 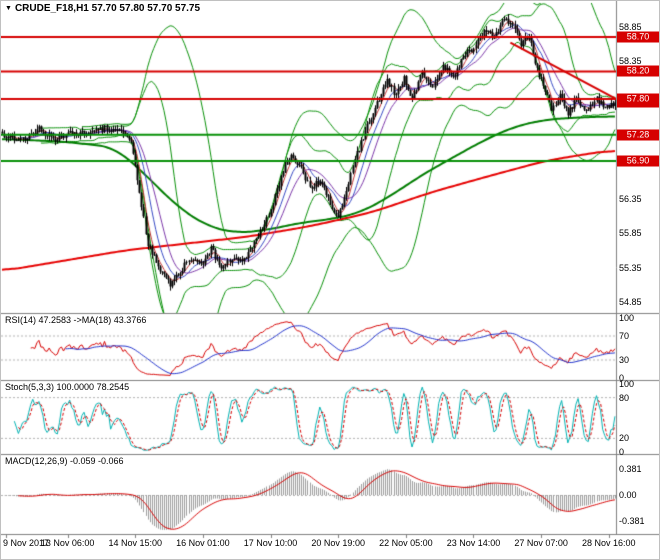 What do you see at coordinates (64, 461) in the screenshot?
I see `macd-indicator-label: MACD(12,26,9) -0.059 -0.066` at bounding box center [64, 461].